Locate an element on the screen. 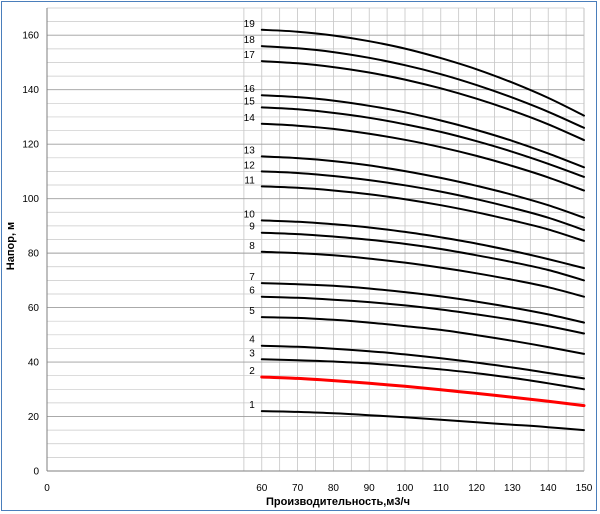 This screenshot has height=514, width=600. x-tick-label: 140 is located at coordinates (548, 488).